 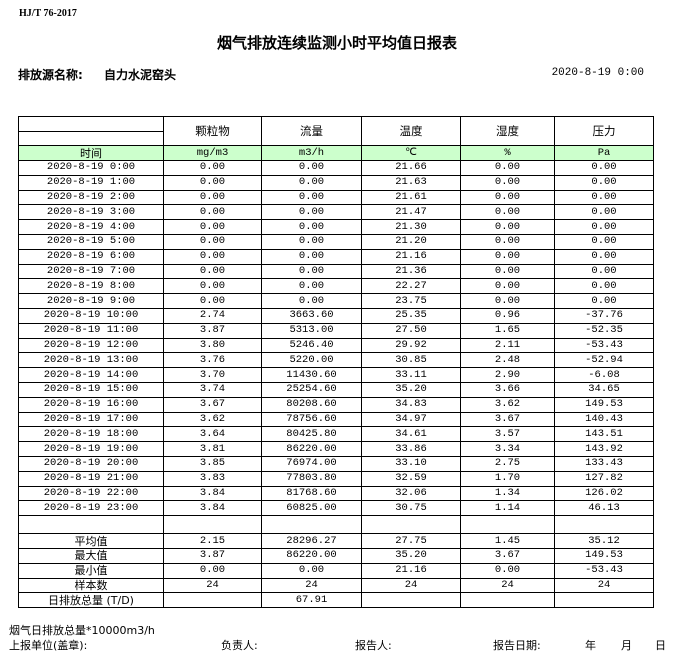 I want to click on value-cell: 3.66, so click(x=507, y=389).